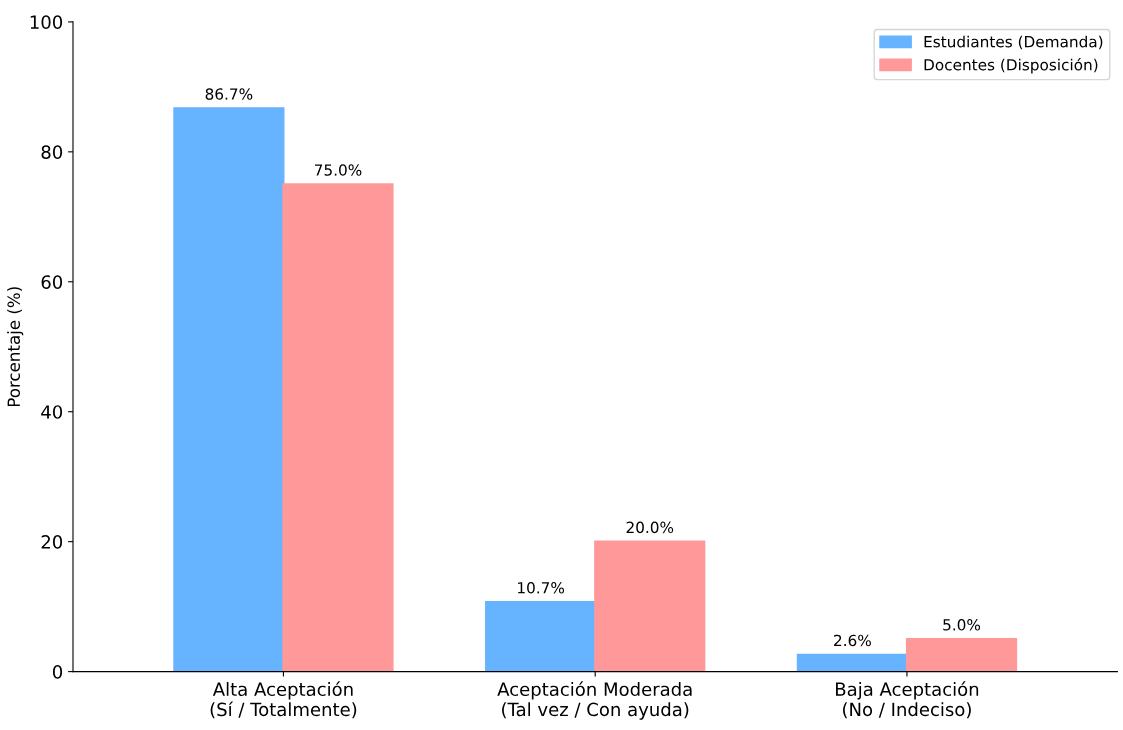 Image resolution: width=1123 pixels, height=730 pixels. I want to click on y-tick-label: 100, so click(46, 22).